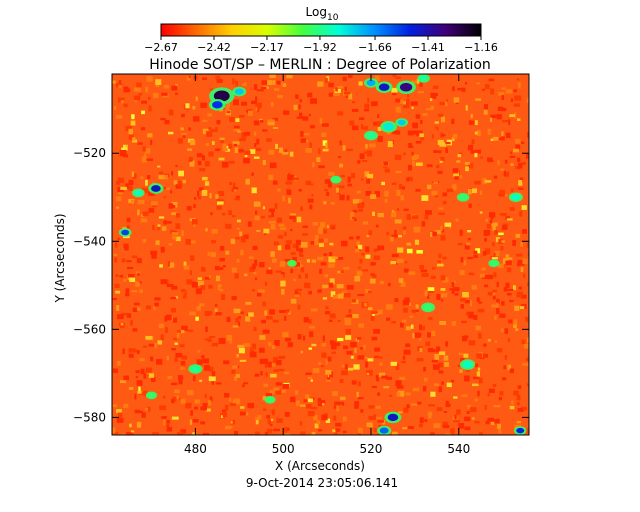 This screenshot has height=512, width=640. Describe the element at coordinates (161, 47) in the screenshot. I see `colorbar-tick-label: −2.67` at that location.